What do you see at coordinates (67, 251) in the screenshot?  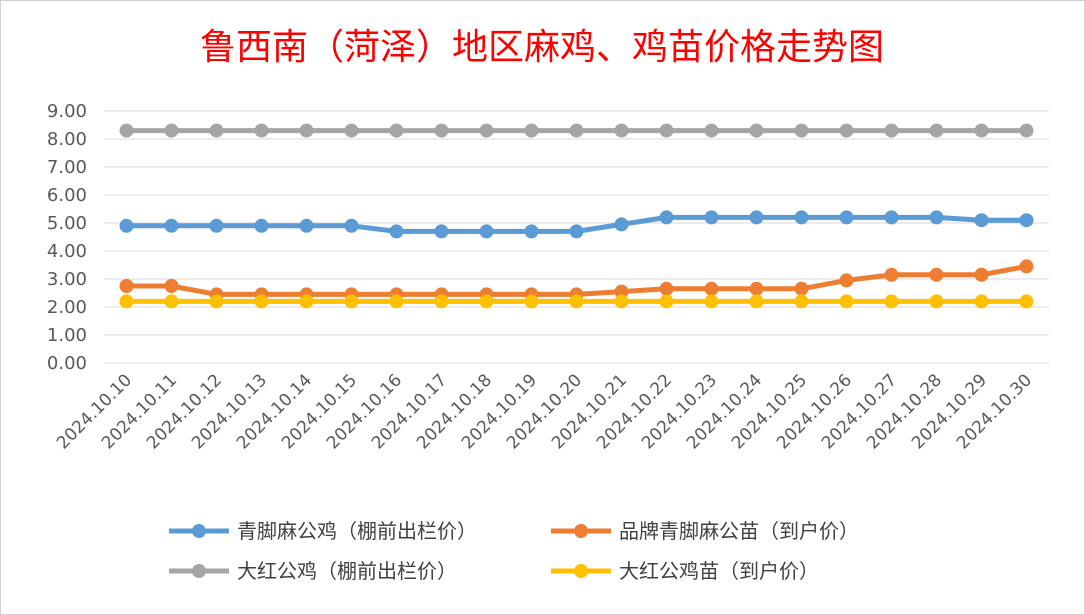 I see `y-tick-label: 4.00` at bounding box center [67, 251].